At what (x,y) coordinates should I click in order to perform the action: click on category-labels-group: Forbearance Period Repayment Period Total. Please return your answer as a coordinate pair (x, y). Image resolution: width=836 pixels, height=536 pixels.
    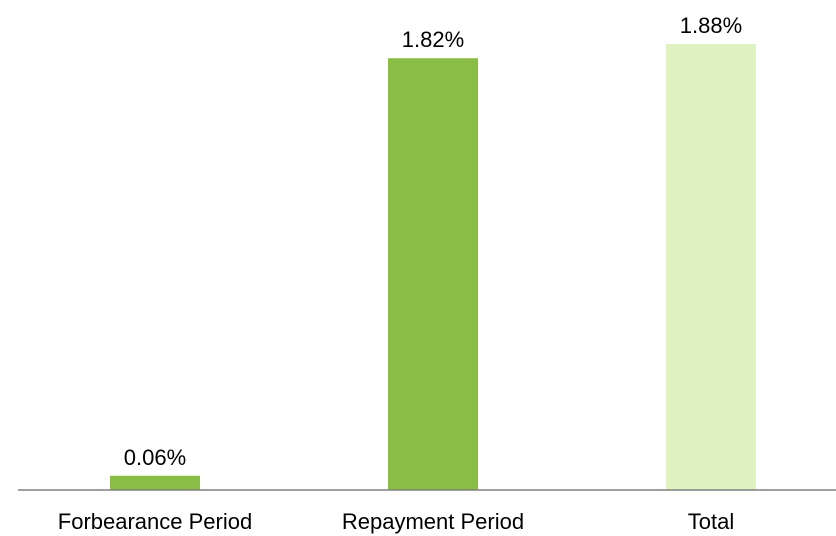
    Looking at the image, I should click on (396, 521).